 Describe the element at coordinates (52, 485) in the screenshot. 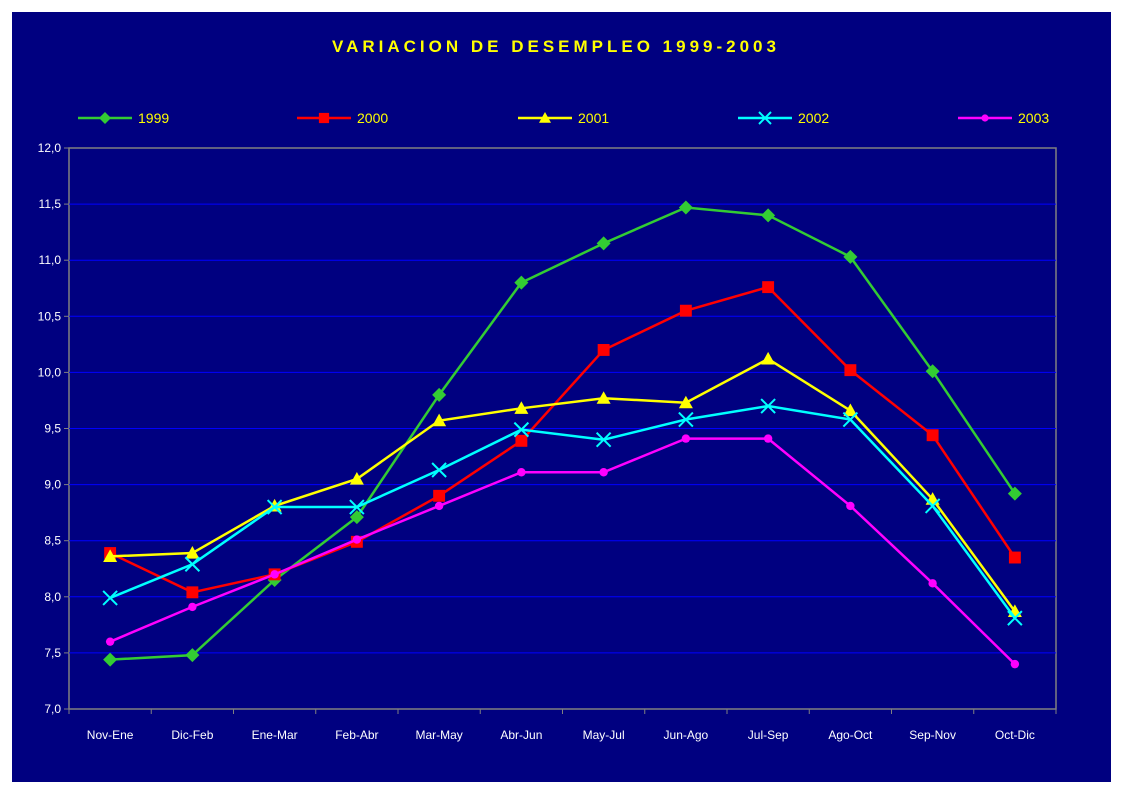

I see `y-tick-label: 9,0` at that location.